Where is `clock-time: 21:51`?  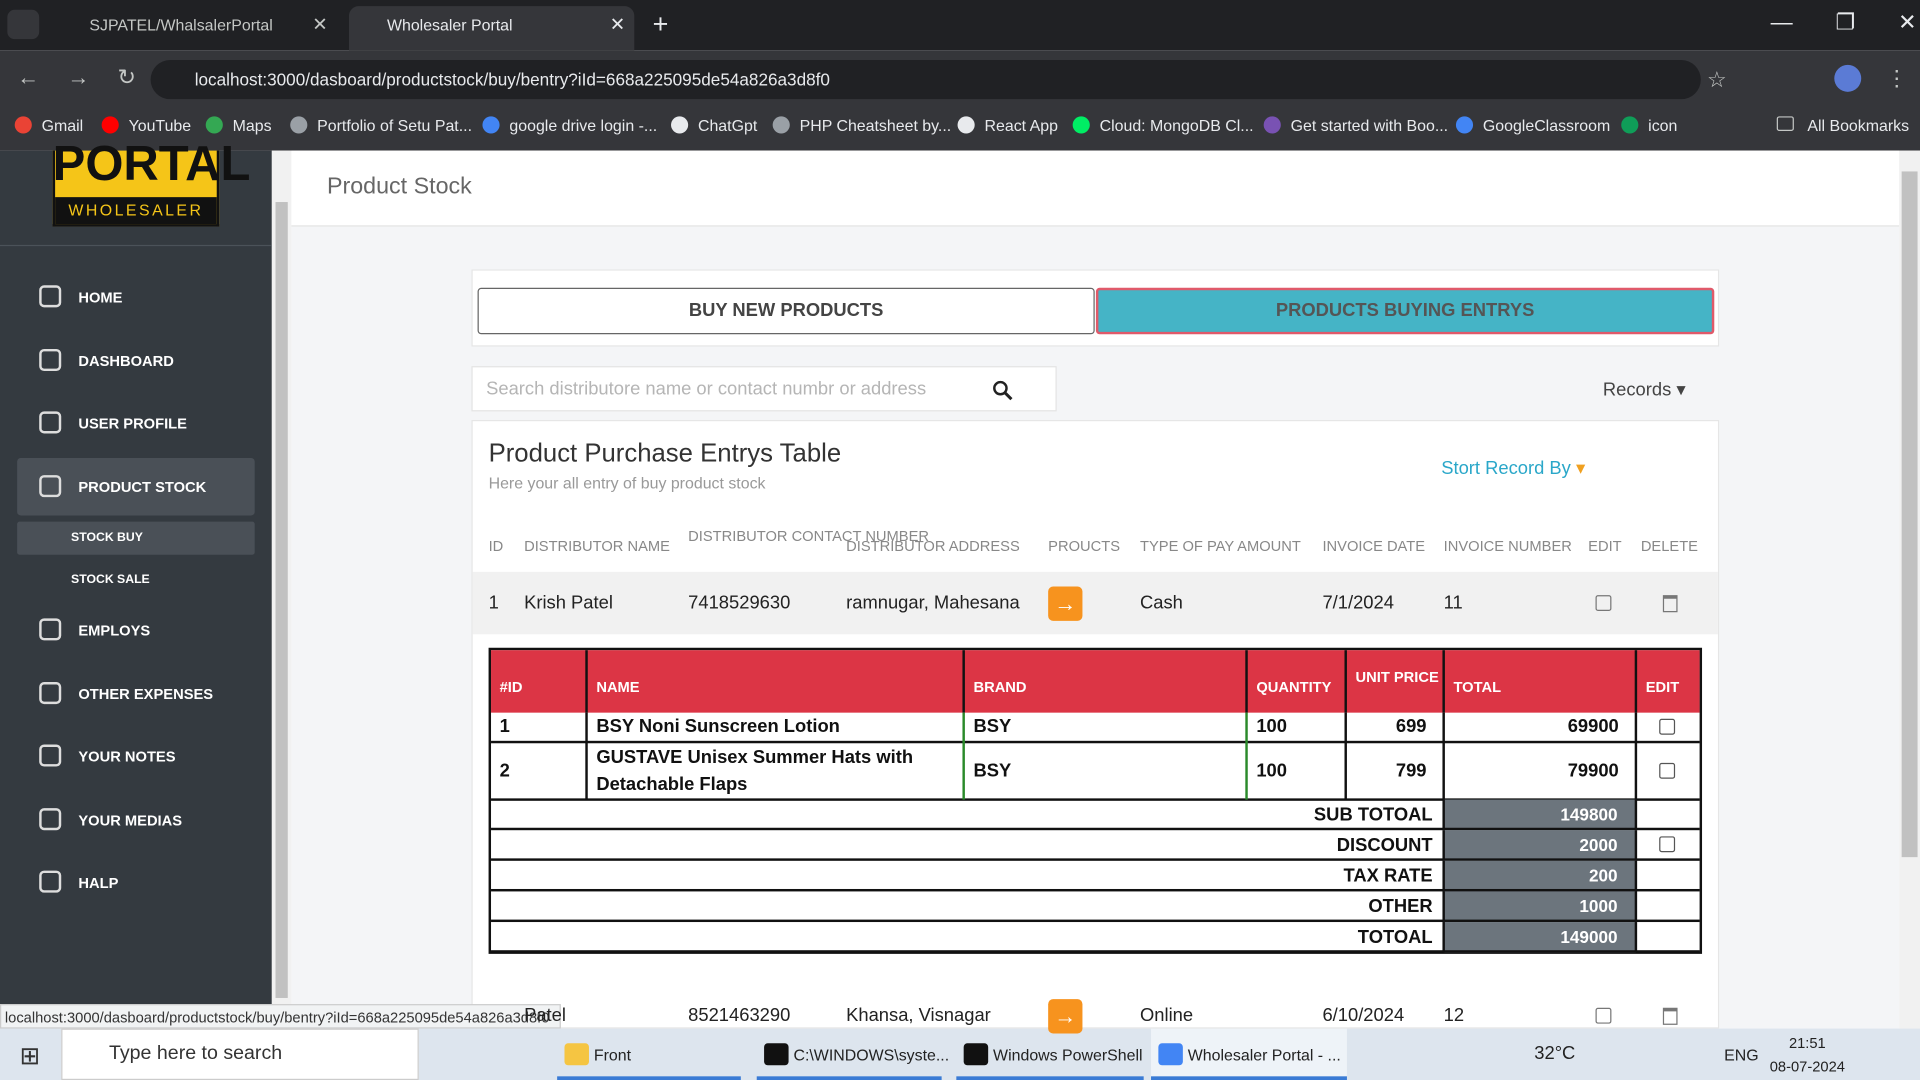
clock-time: 21:51 is located at coordinates (1807, 1043).